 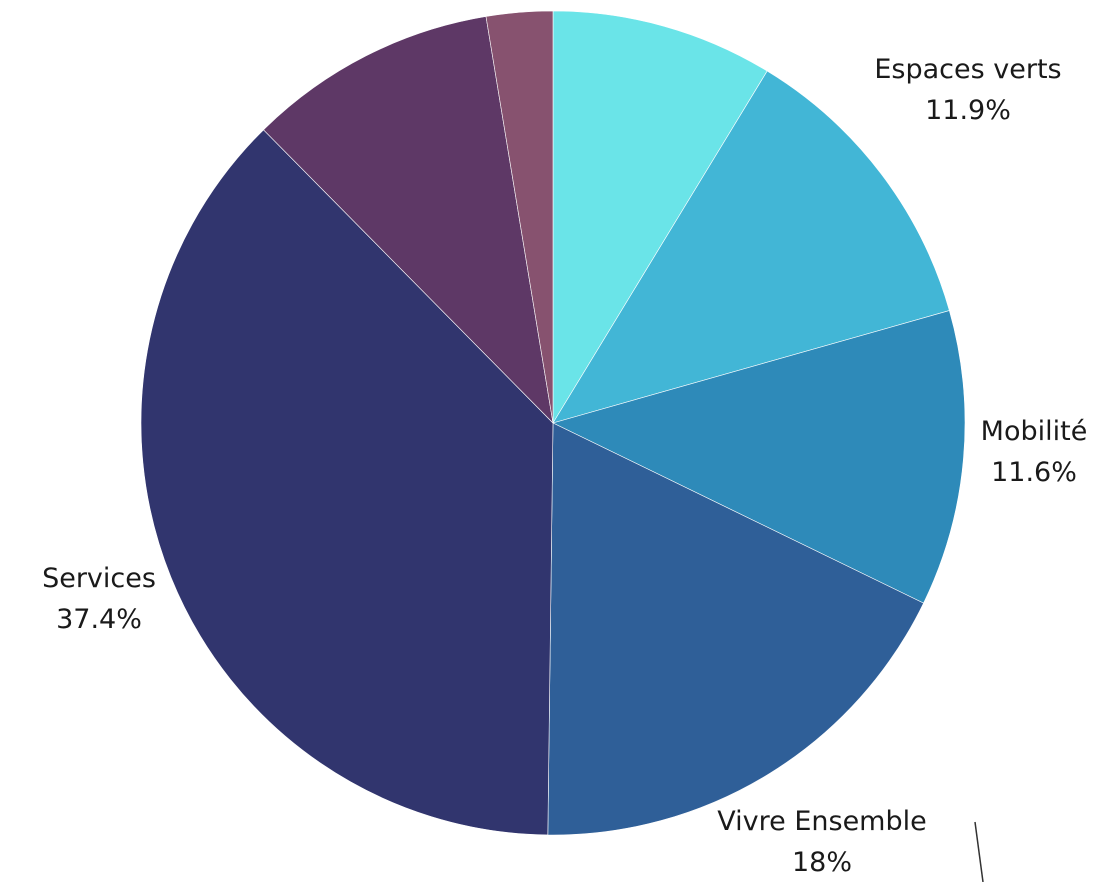 What do you see at coordinates (99, 619) in the screenshot?
I see `slice-label-value: 37.4%` at bounding box center [99, 619].